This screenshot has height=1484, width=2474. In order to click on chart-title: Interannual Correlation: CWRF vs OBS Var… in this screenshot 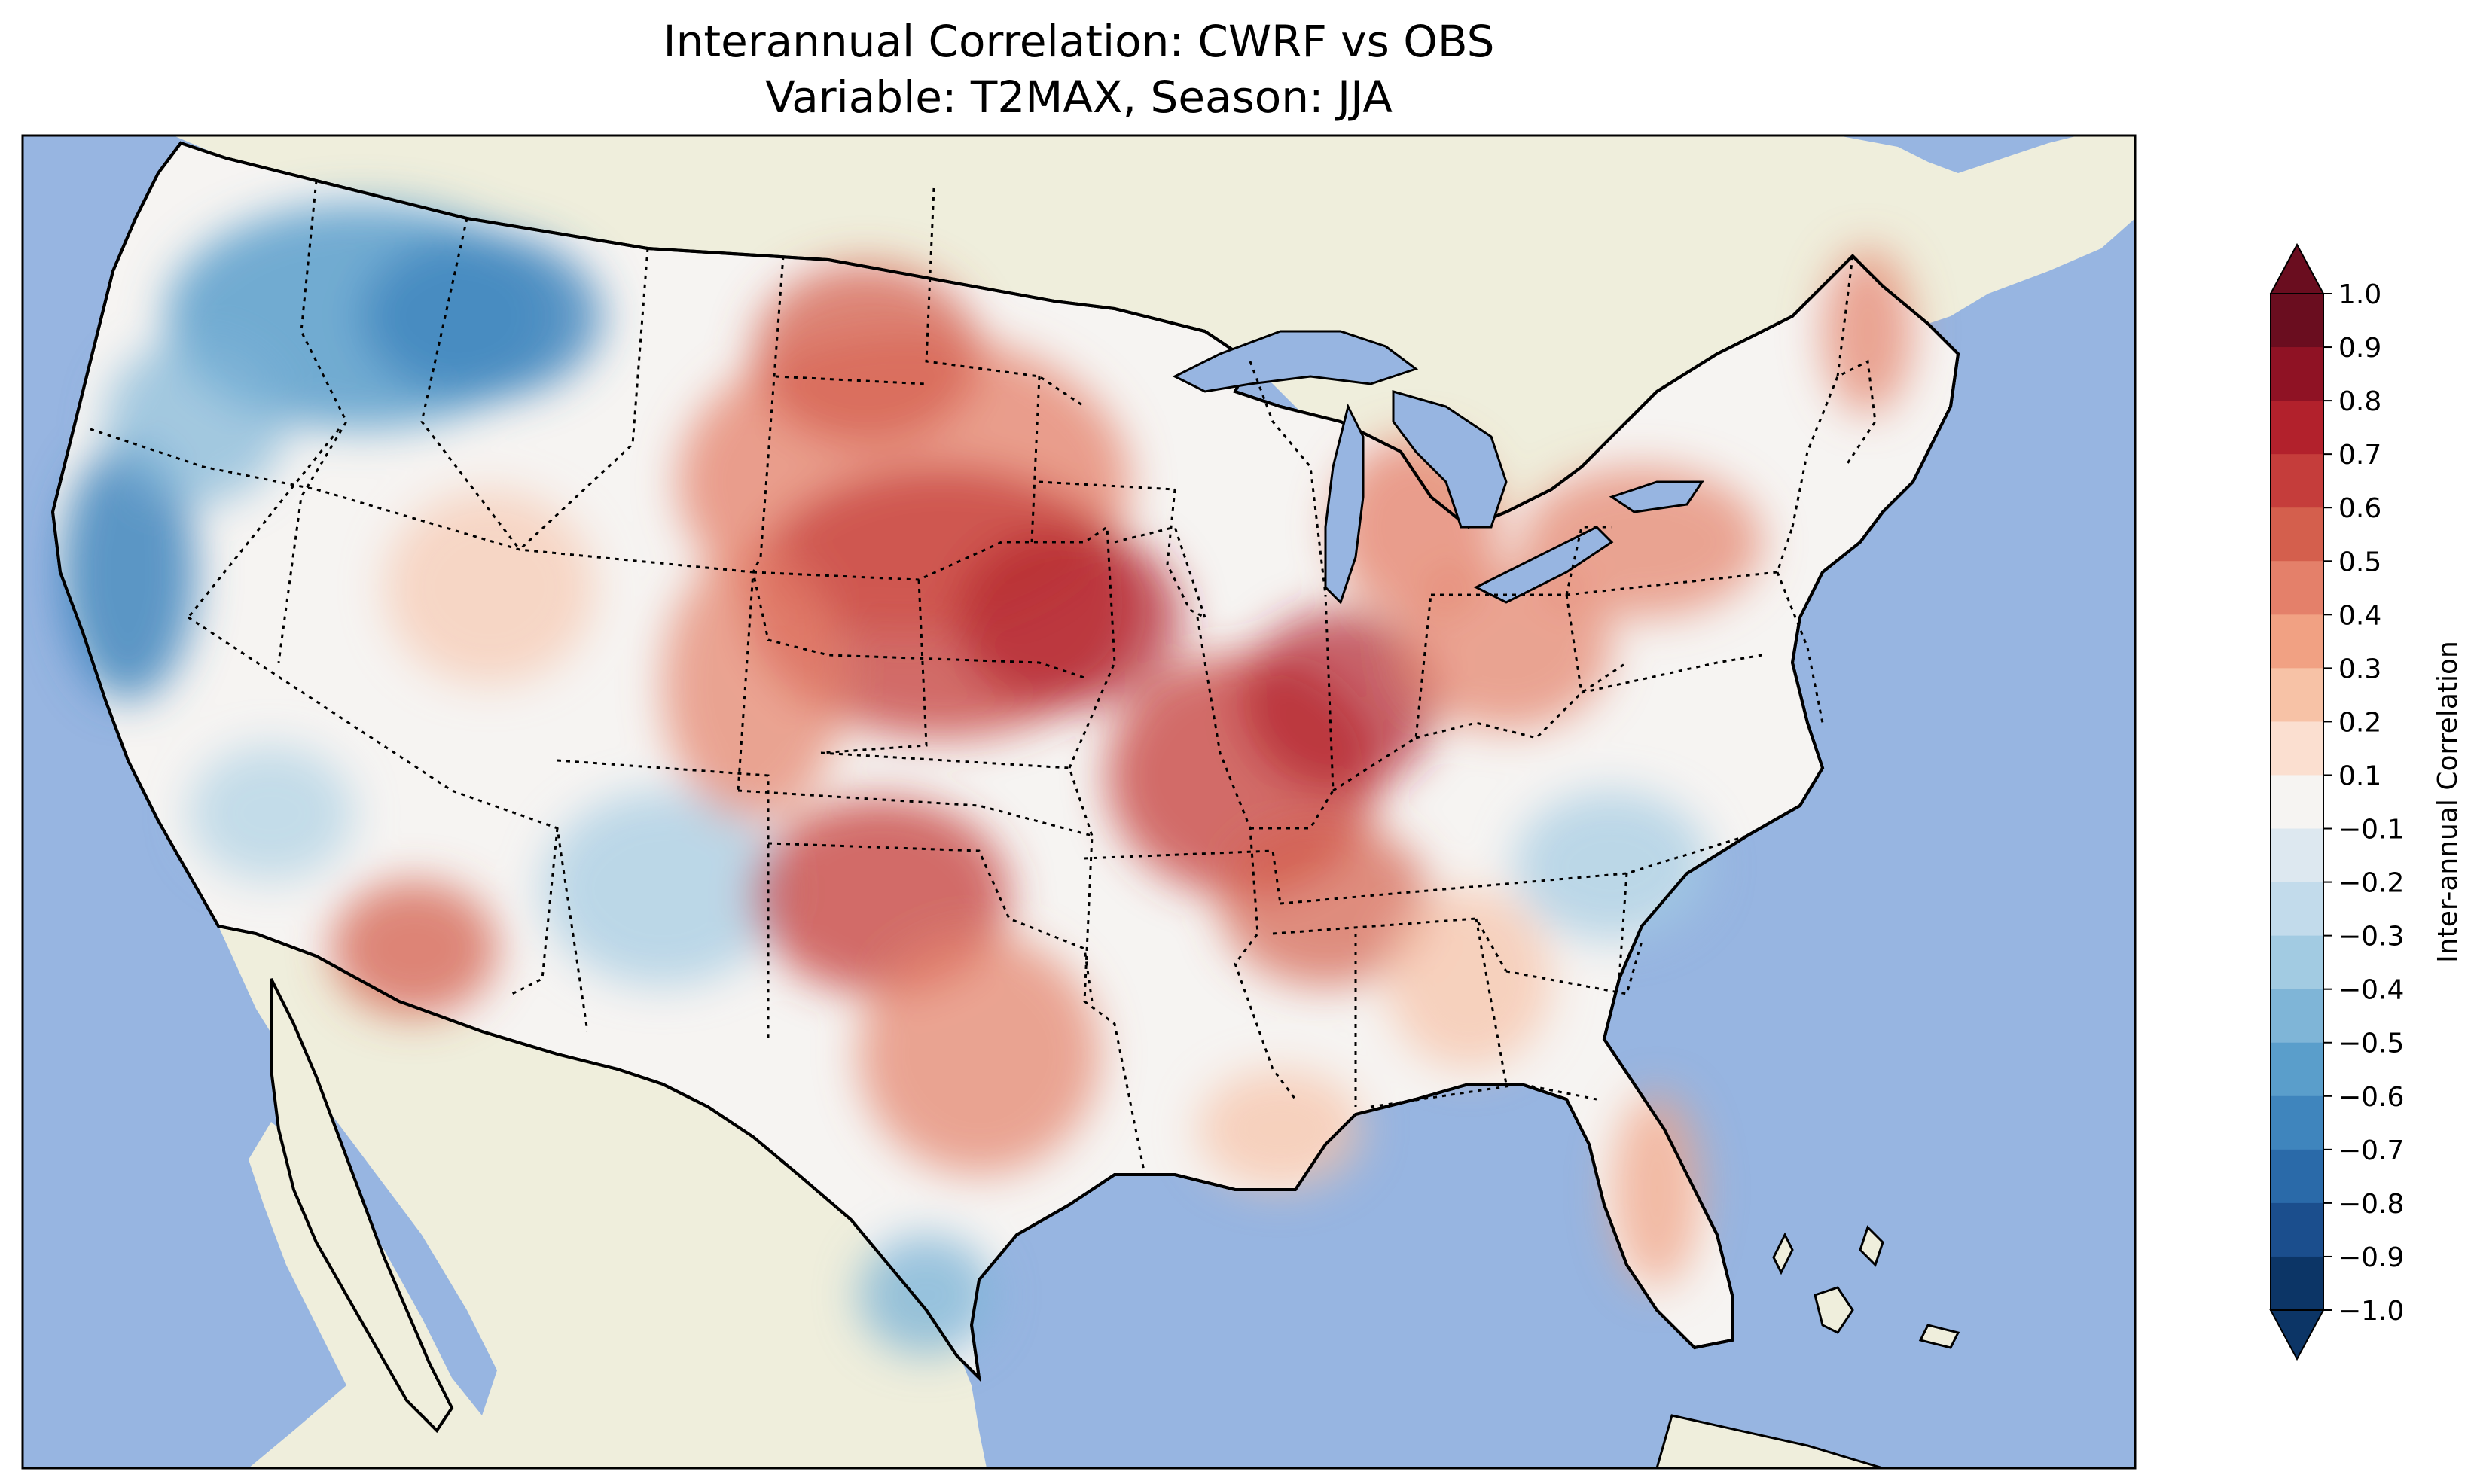, I will do `click(1079, 69)`.